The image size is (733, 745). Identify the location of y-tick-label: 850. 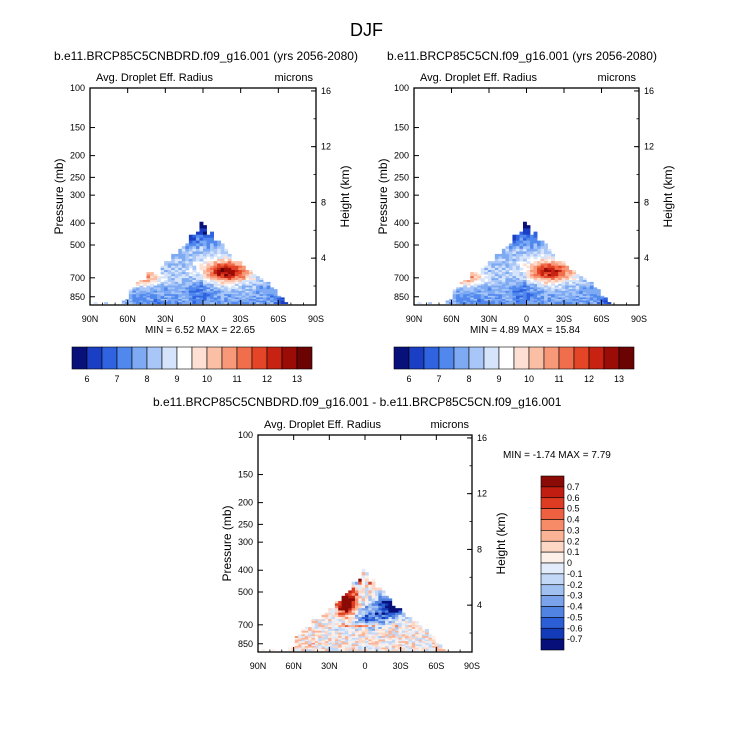
(77, 297).